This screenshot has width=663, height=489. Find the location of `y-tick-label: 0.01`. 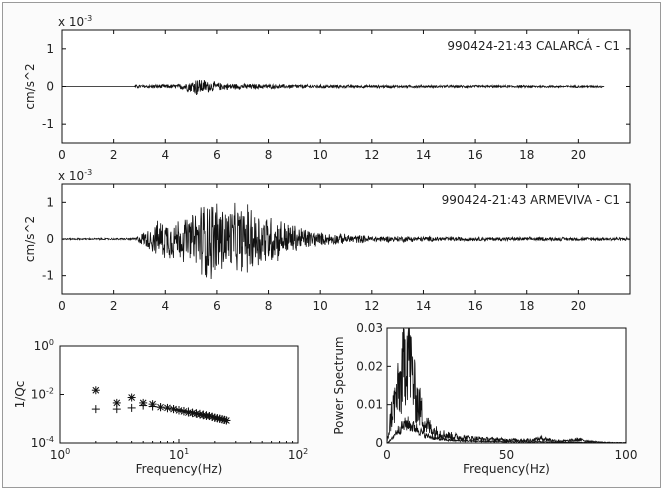

y-tick-label: 0.01 is located at coordinates (369, 405).